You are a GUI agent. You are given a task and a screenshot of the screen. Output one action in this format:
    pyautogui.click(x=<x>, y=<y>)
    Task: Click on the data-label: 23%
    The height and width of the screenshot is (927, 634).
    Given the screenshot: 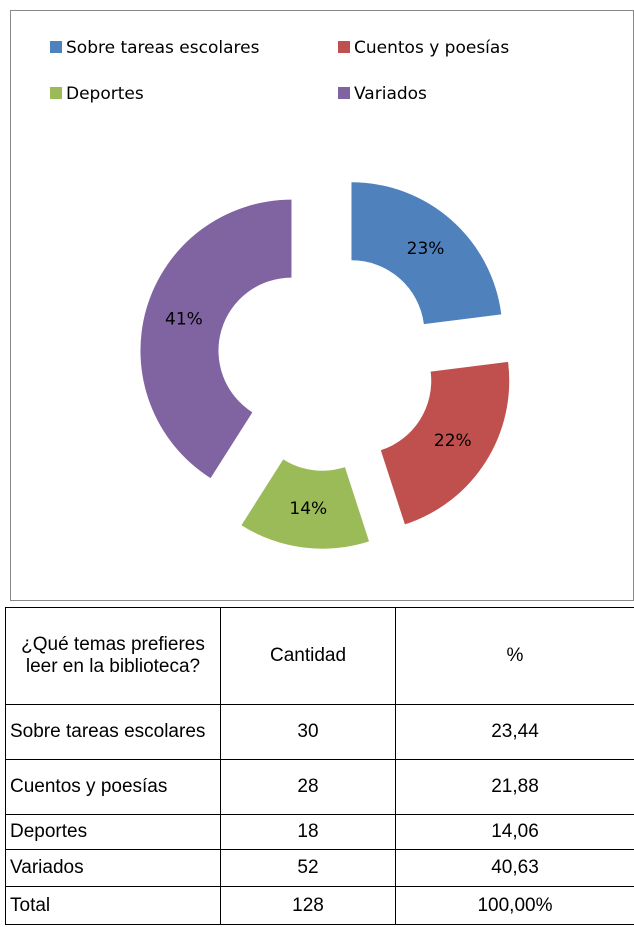 What is the action you would take?
    pyautogui.click(x=426, y=249)
    